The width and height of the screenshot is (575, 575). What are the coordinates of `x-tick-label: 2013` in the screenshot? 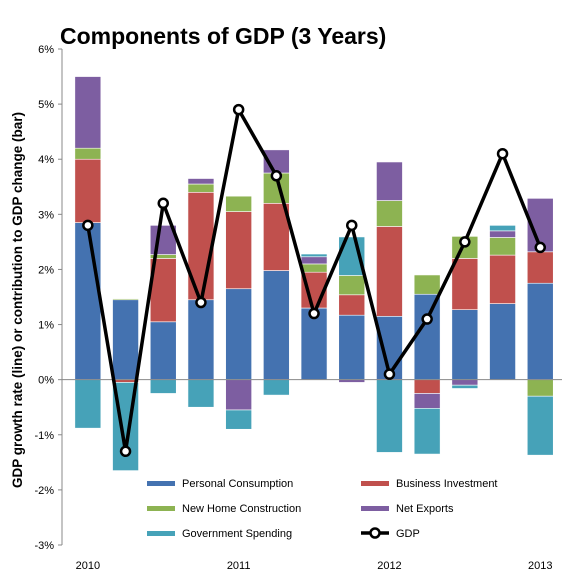 It's located at (540, 566).